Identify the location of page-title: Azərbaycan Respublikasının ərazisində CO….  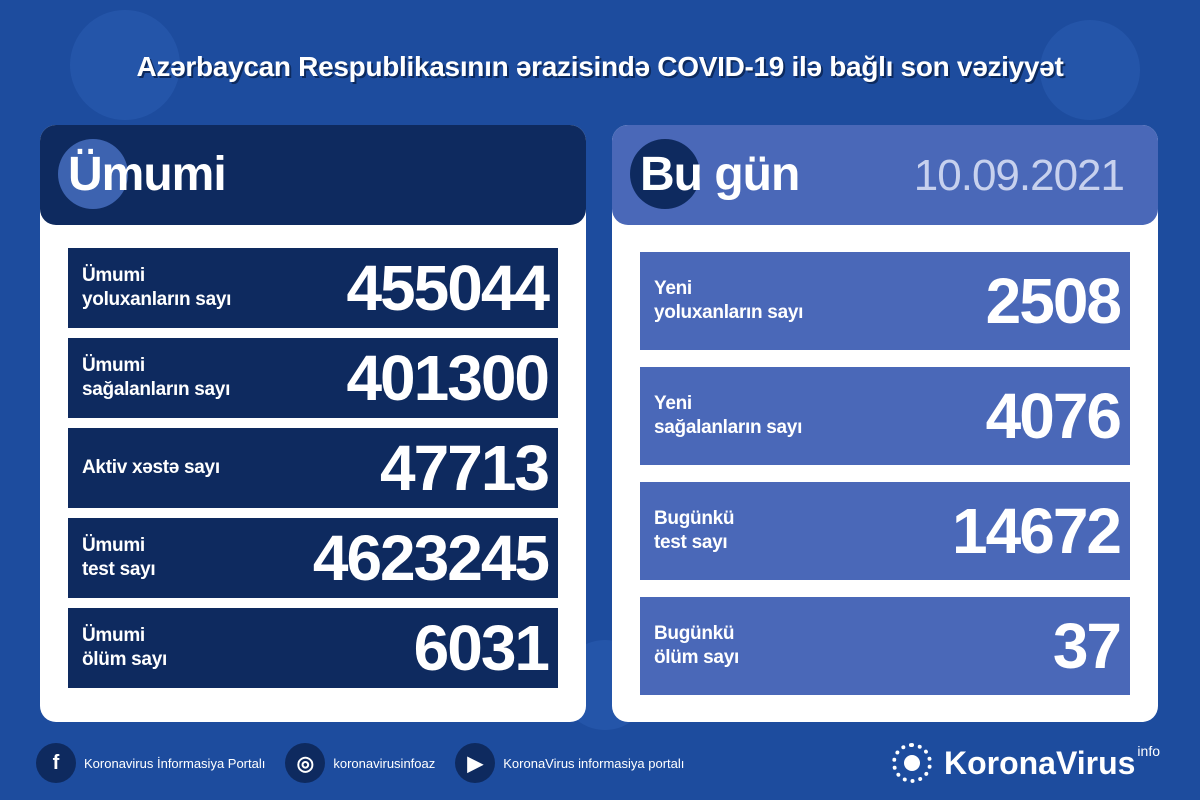
(600, 66).